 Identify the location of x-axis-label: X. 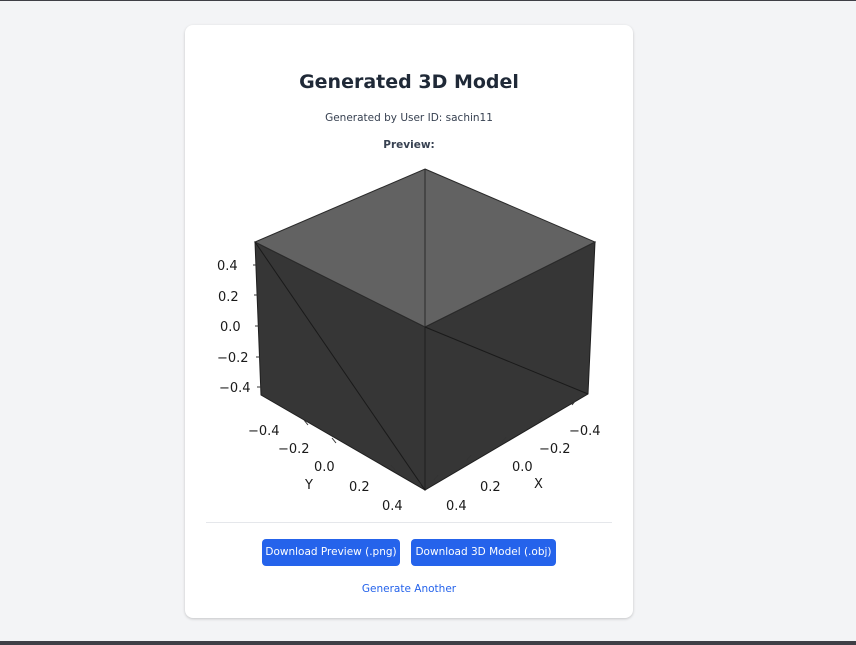
(538, 484).